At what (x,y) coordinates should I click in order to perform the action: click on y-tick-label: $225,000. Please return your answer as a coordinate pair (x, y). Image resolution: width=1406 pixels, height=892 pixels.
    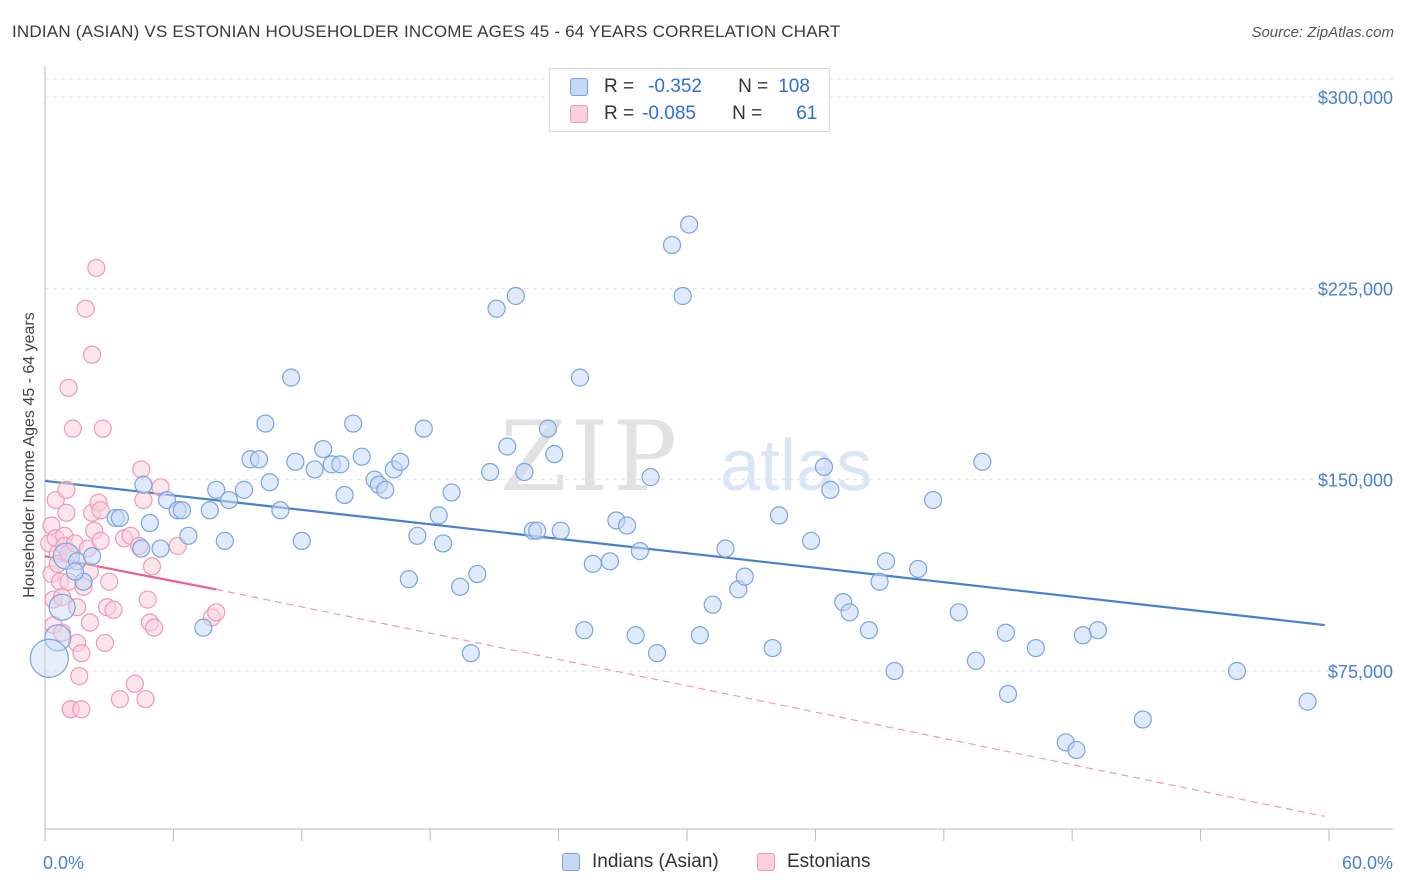
    Looking at the image, I should click on (1355, 289).